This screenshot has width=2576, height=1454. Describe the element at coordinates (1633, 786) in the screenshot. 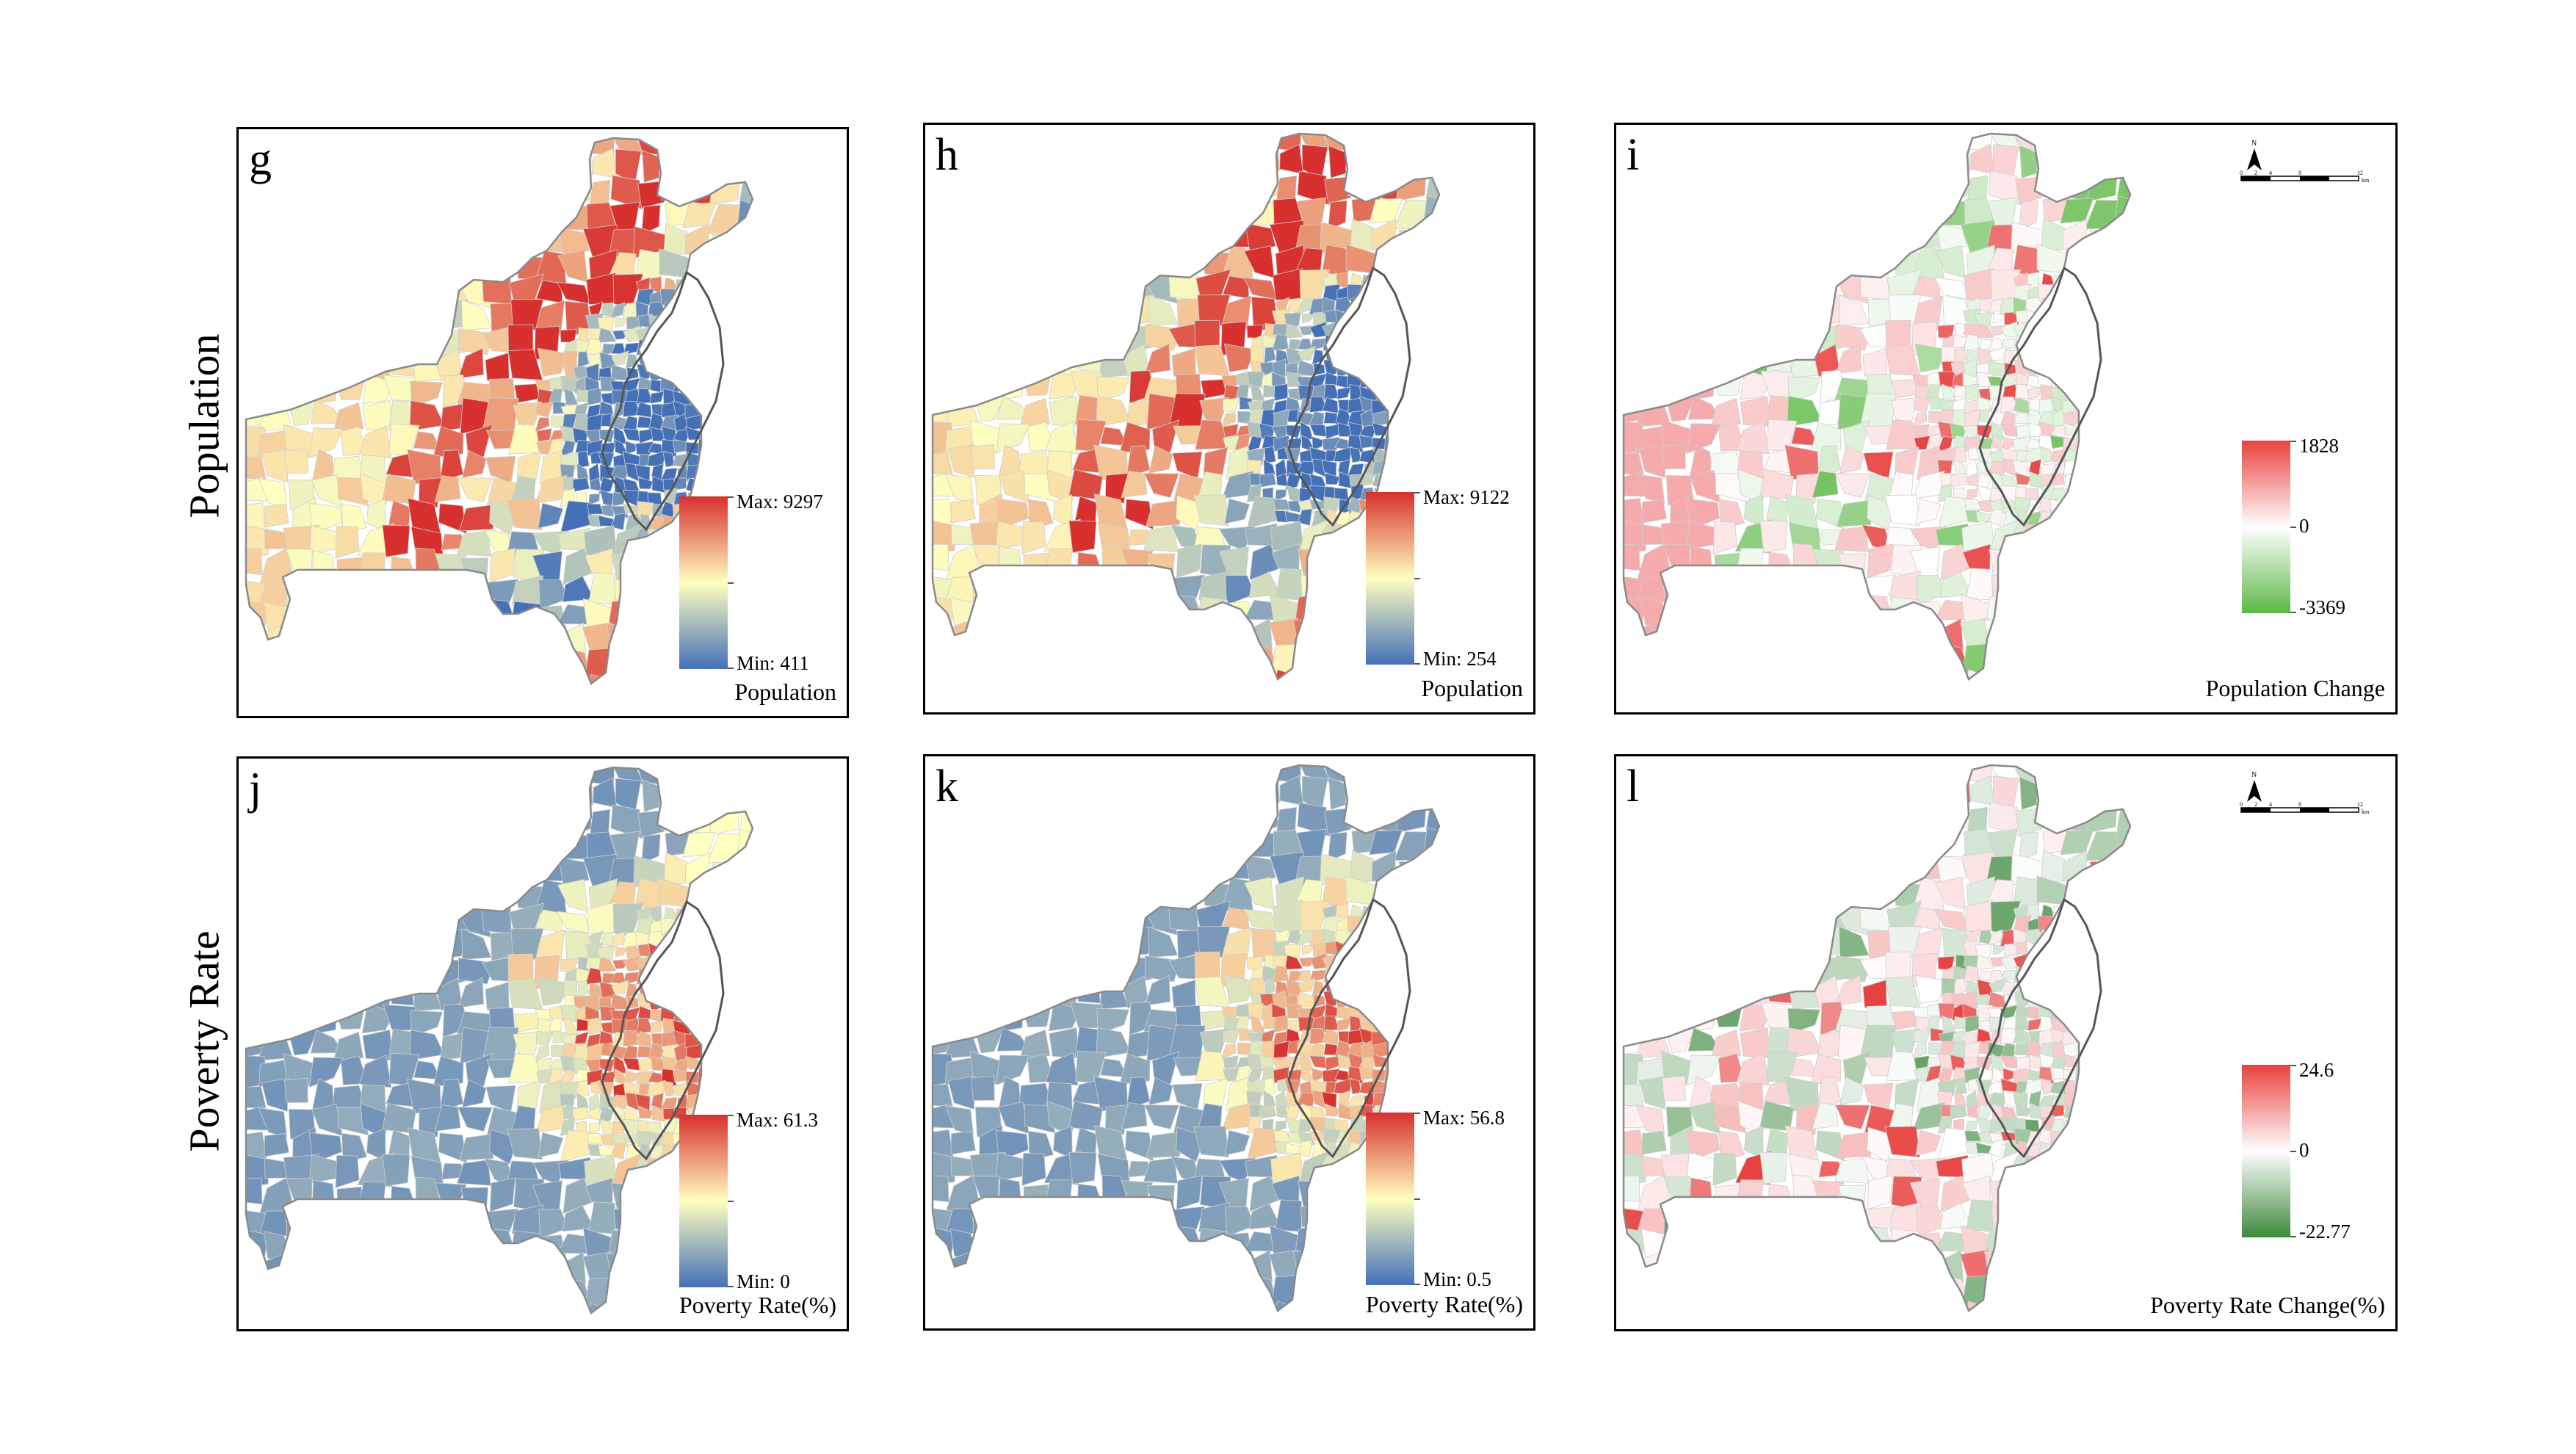

I see `panel-letter-l: l` at that location.